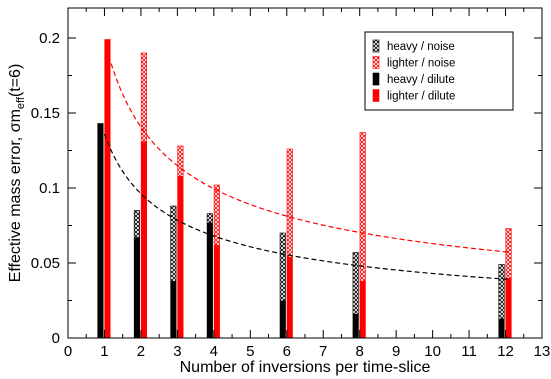 This screenshot has width=551, height=379. I want to click on x-tick-label: 12, so click(505, 351).